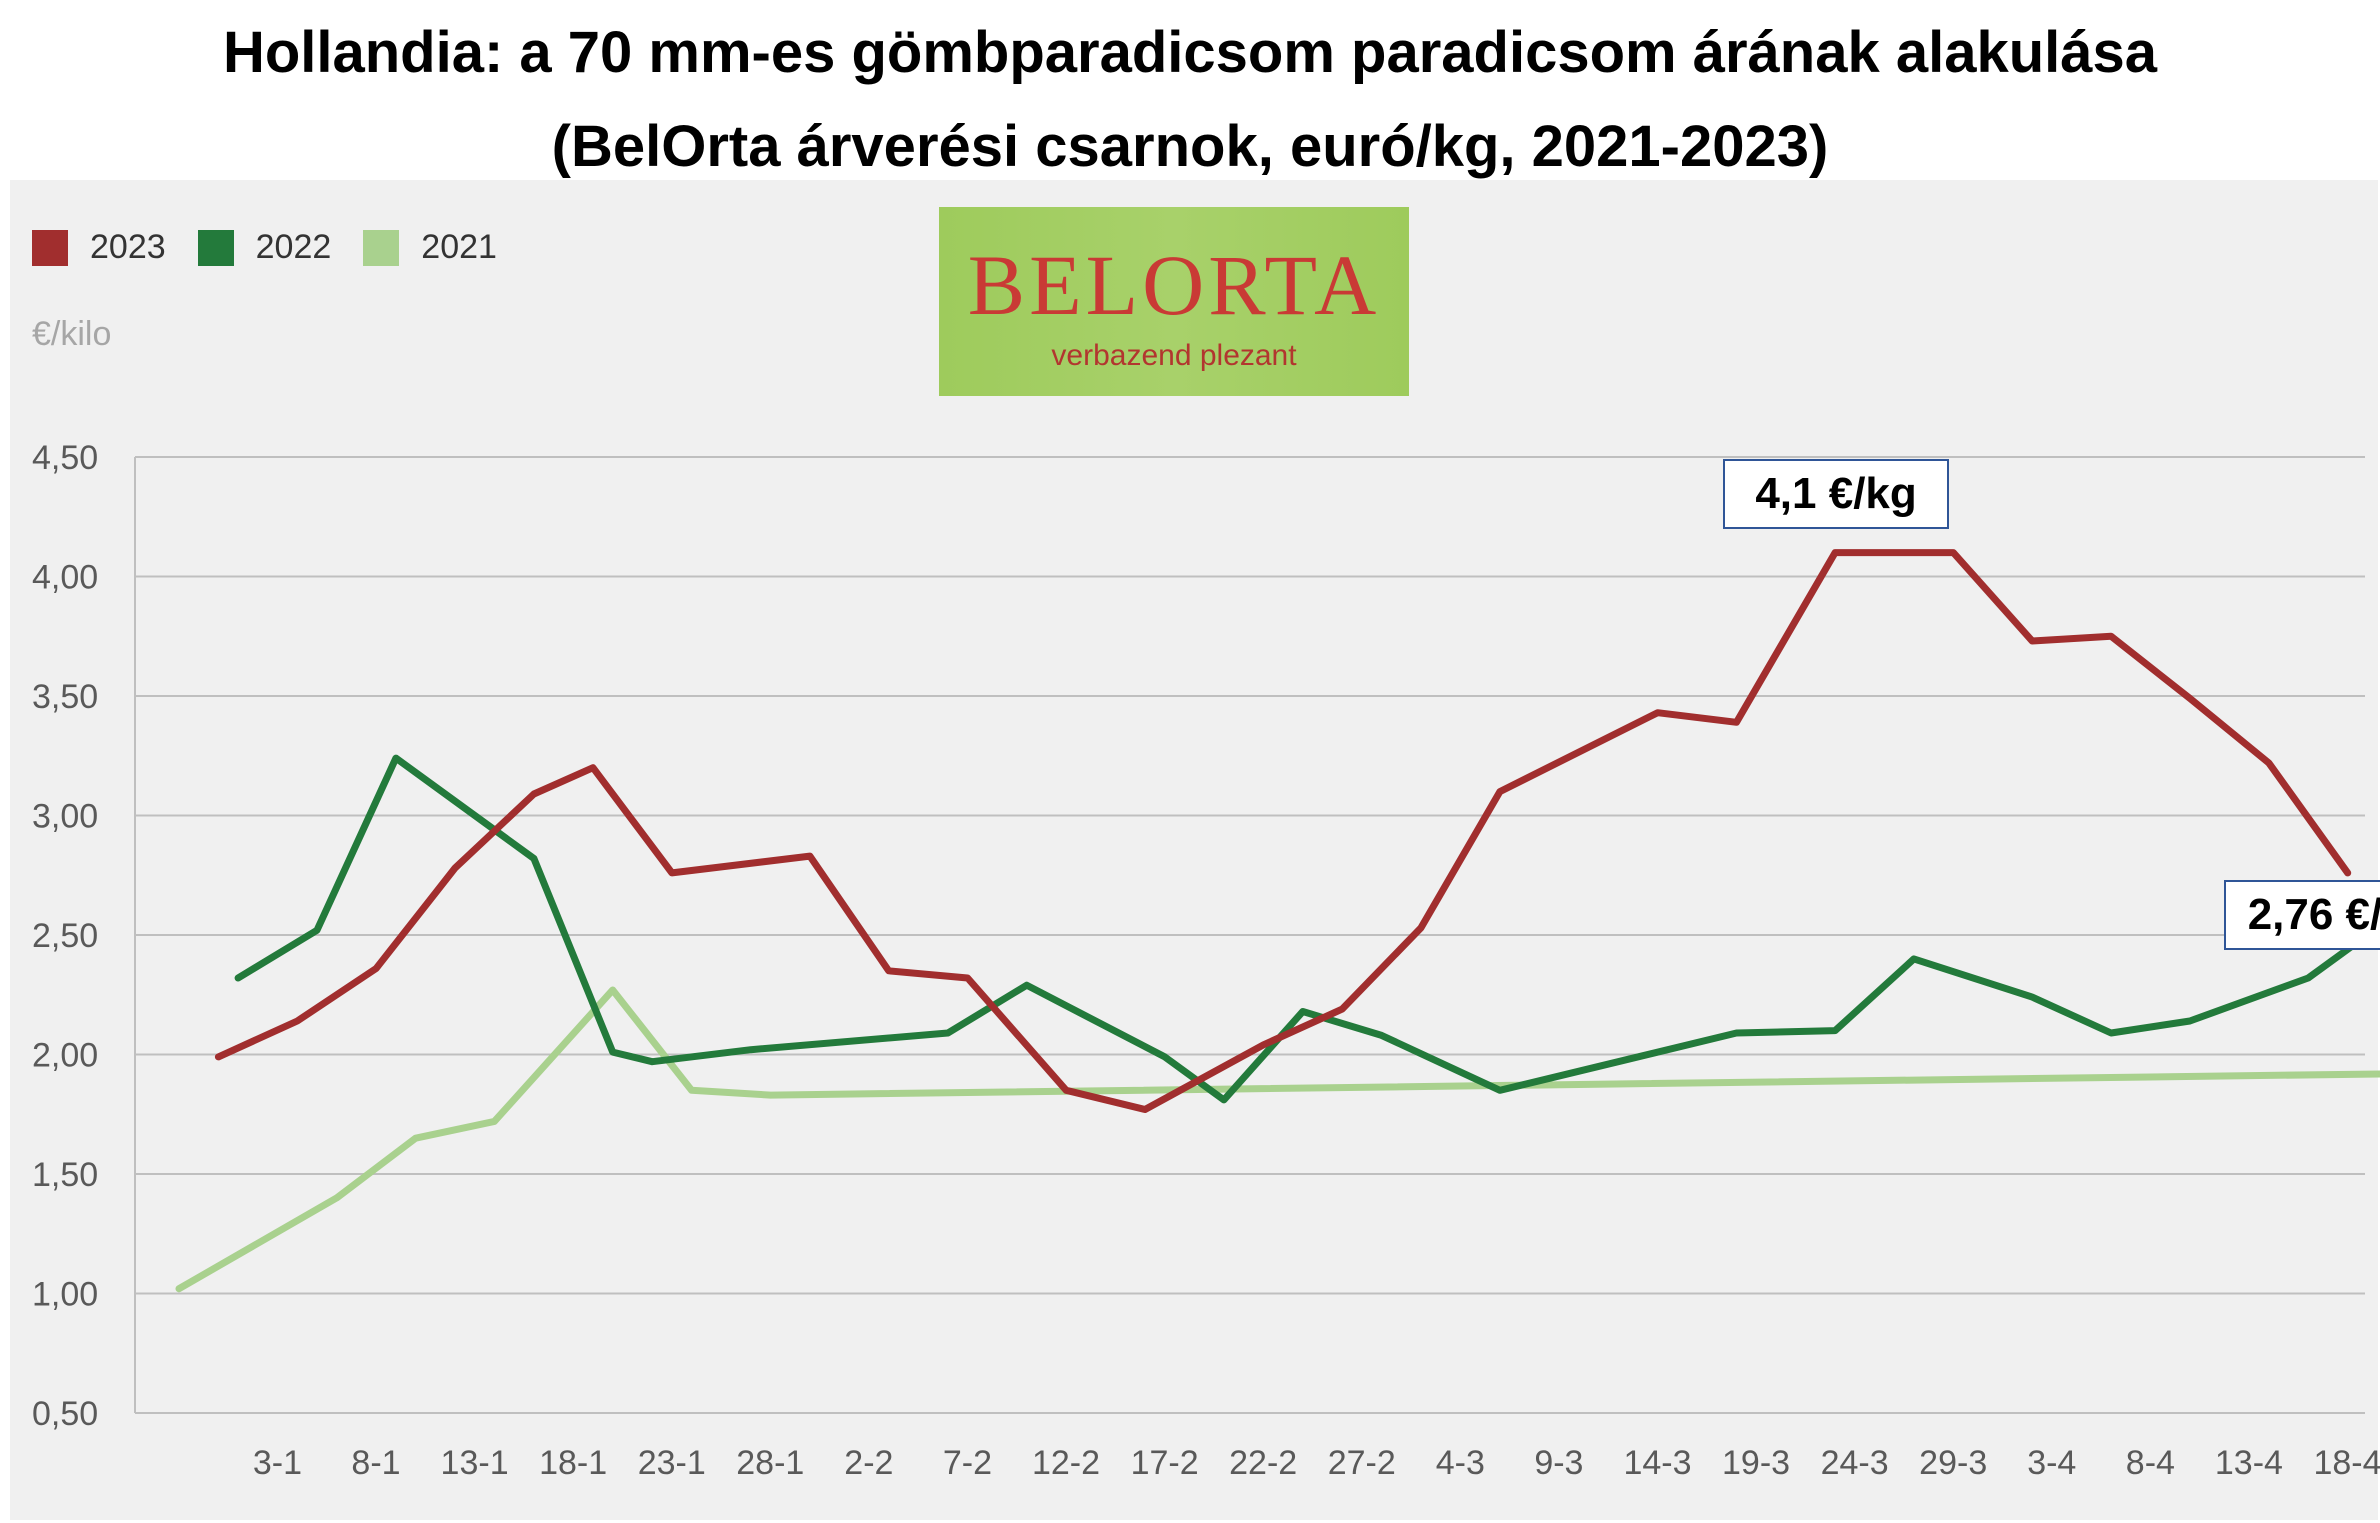 Image resolution: width=2380 pixels, height=1523 pixels. Describe the element at coordinates (72, 334) in the screenshot. I see `y-axis-unit-label: €/kilo` at that location.